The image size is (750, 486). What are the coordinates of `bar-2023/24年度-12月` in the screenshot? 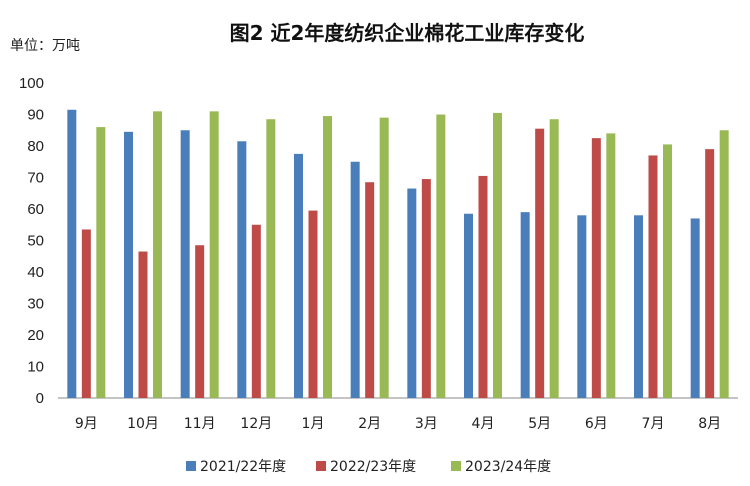 It's located at (271, 258).